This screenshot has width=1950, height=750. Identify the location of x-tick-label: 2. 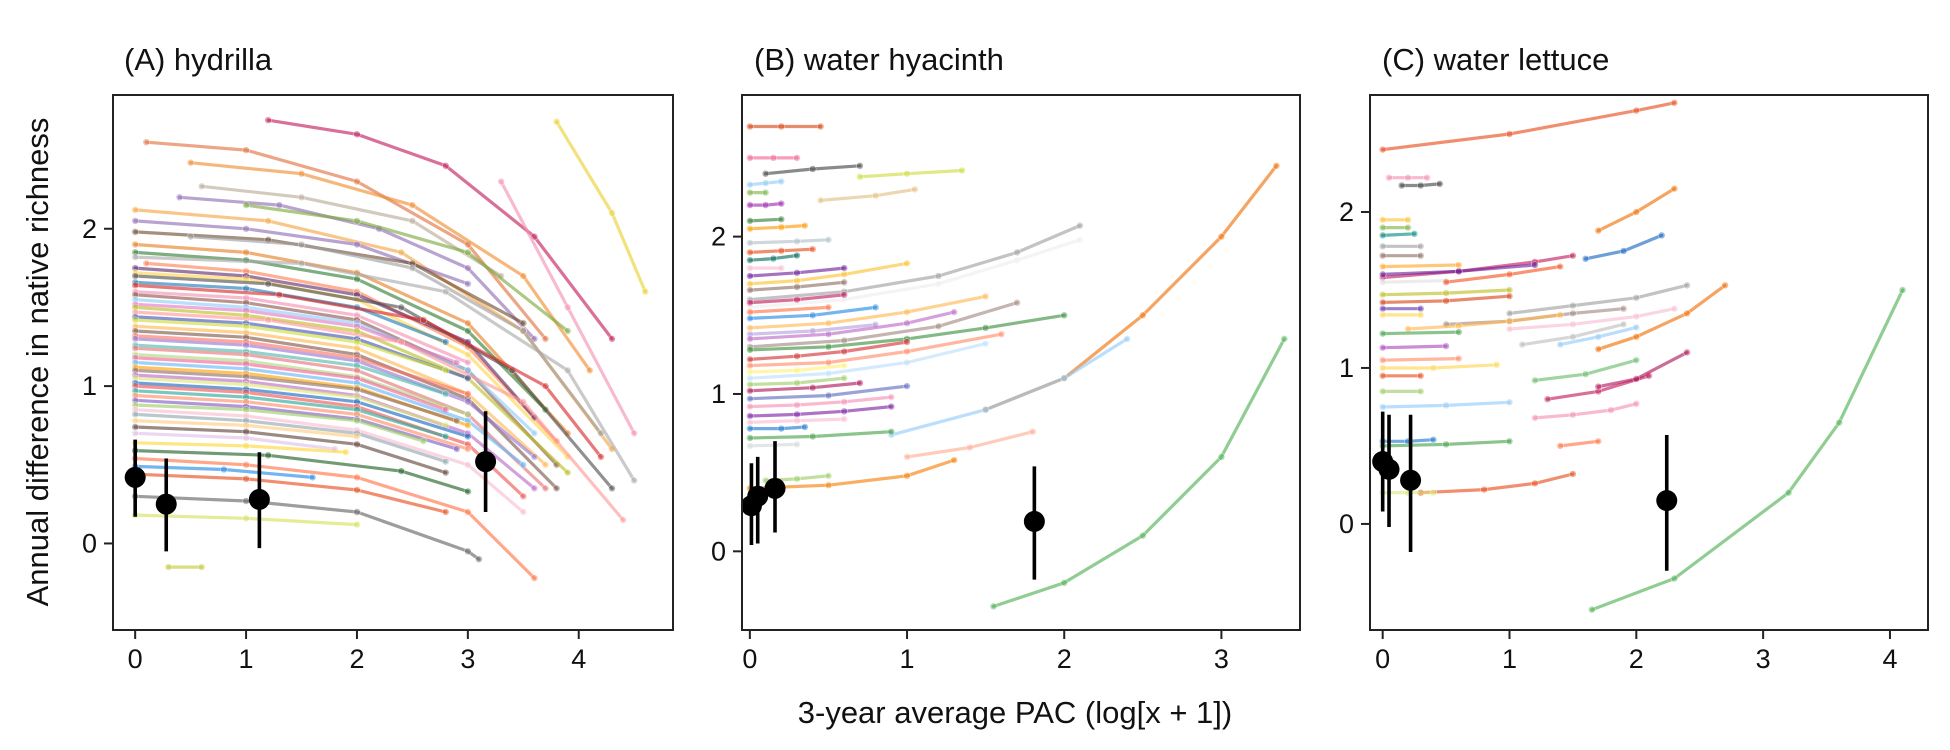
(356, 659).